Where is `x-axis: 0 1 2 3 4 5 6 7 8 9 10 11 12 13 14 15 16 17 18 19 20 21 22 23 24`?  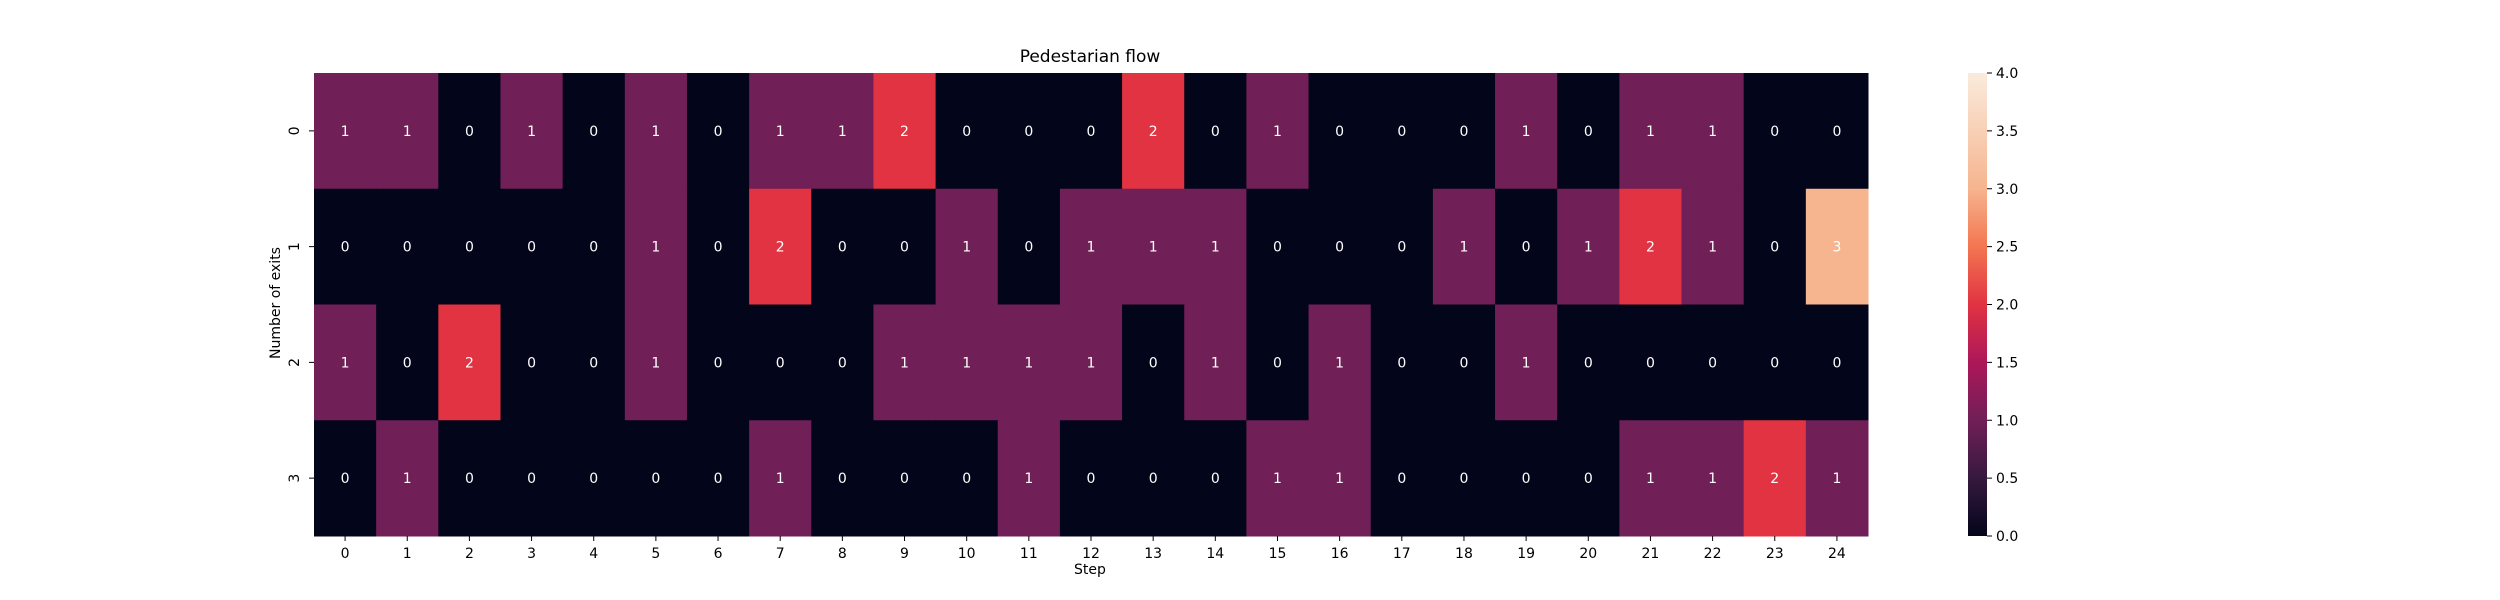 x-axis: 0 1 2 3 4 5 6 7 8 9 10 11 12 13 14 15 16 17 18 19 20 21 22 23 24 is located at coordinates (1093, 549).